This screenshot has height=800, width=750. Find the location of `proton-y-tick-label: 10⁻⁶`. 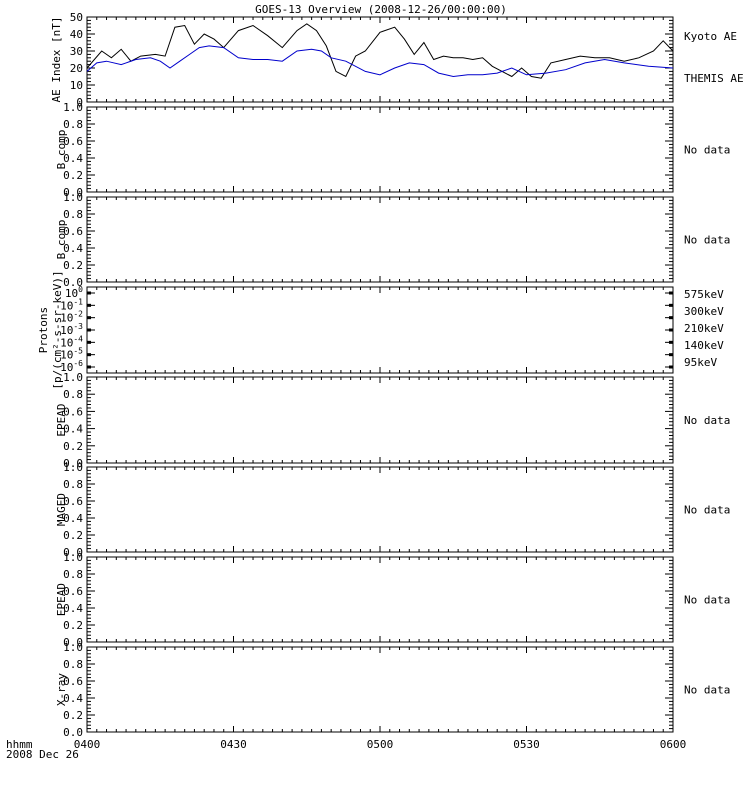

proton-y-tick-label: 10⁻⁶ is located at coordinates (71, 366).